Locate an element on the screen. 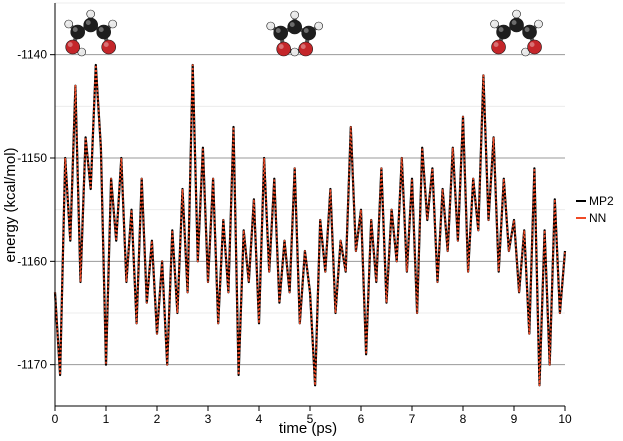 This screenshot has height=441, width=623. x-tick-label: 9 is located at coordinates (514, 419).